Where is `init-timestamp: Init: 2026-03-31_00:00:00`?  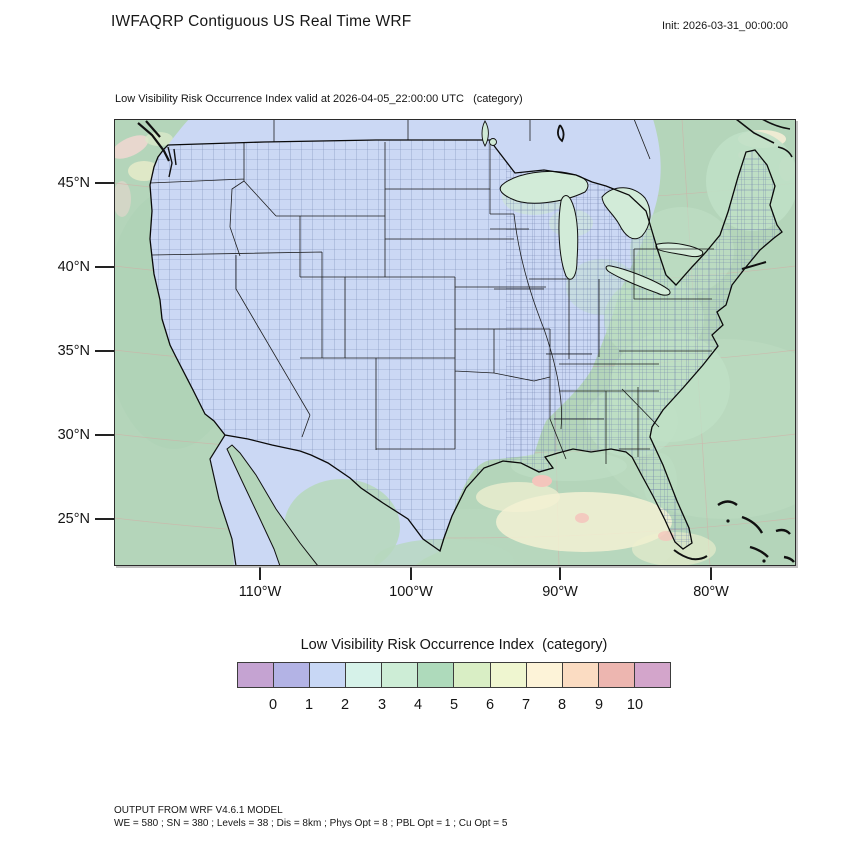 init-timestamp: Init: 2026-03-31_00:00:00 is located at coordinates (725, 26).